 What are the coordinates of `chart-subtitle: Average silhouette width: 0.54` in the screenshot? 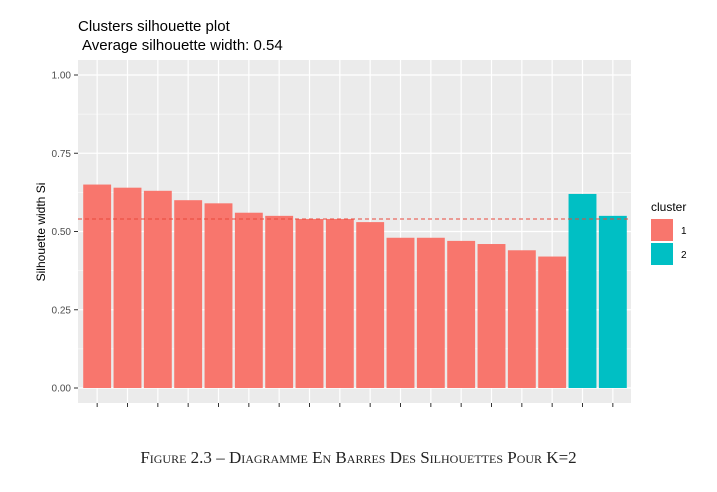 It's located at (182, 45).